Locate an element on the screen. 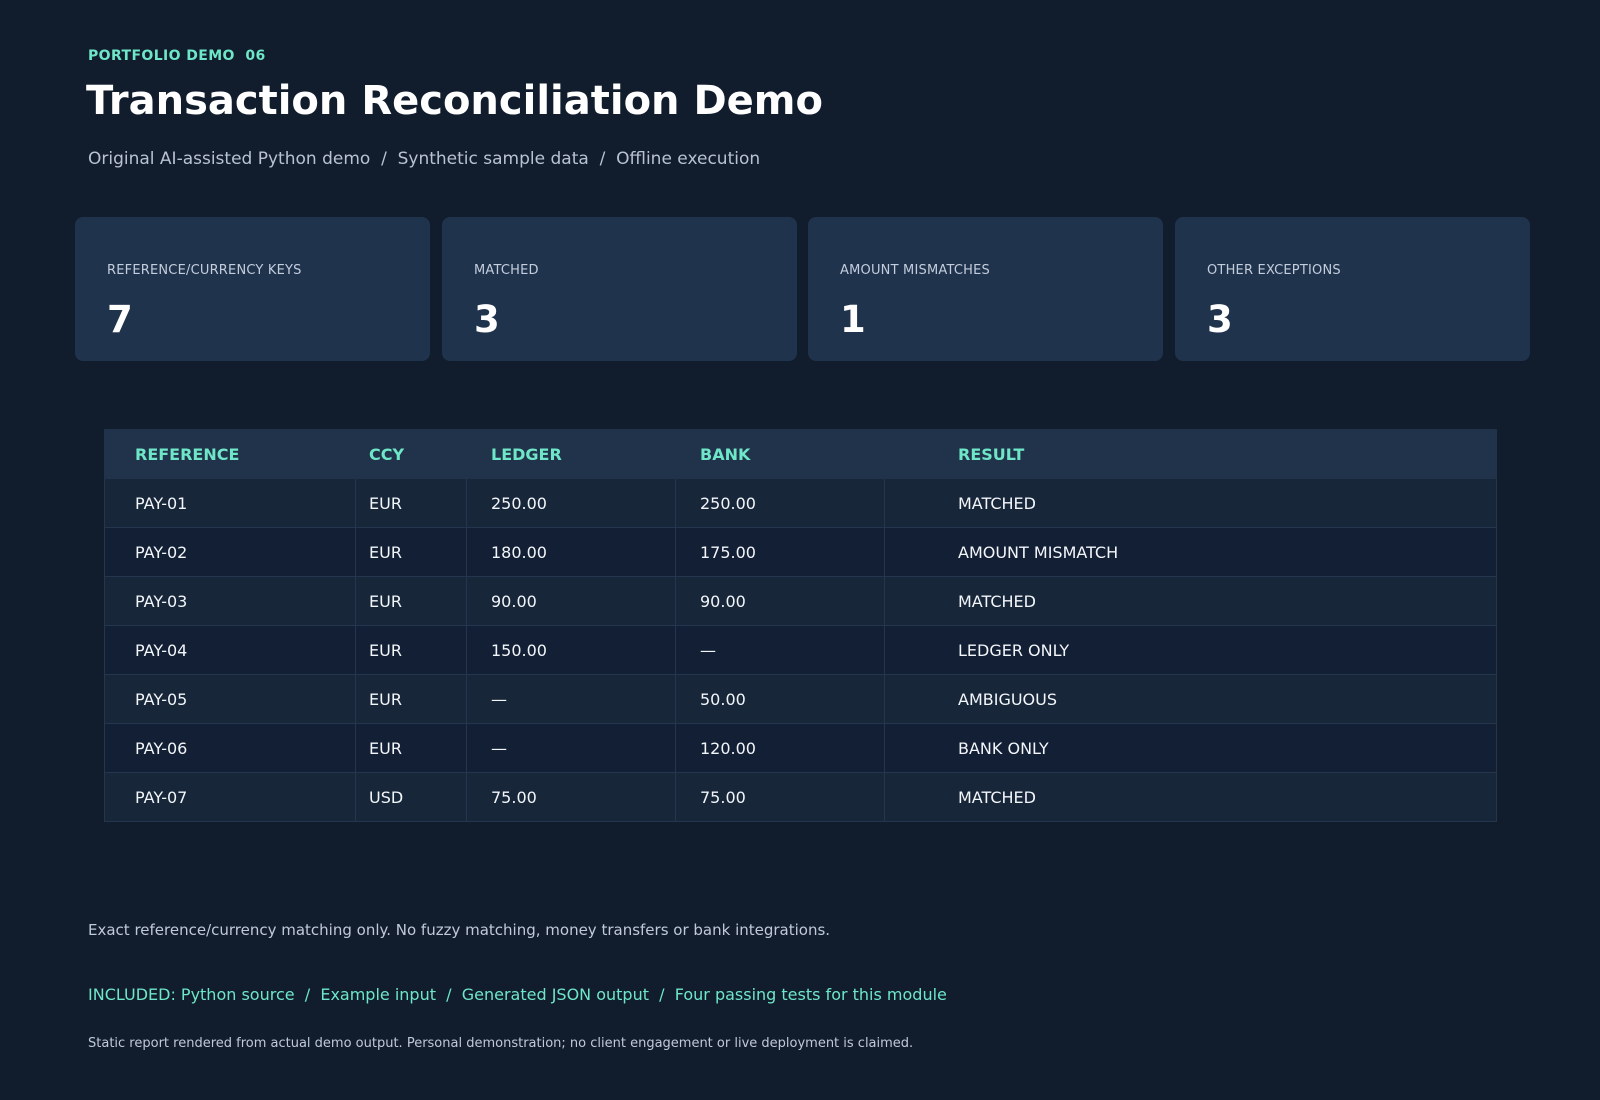 This screenshot has width=1600, height=1100. cell-bank: 90.00 is located at coordinates (780, 601).